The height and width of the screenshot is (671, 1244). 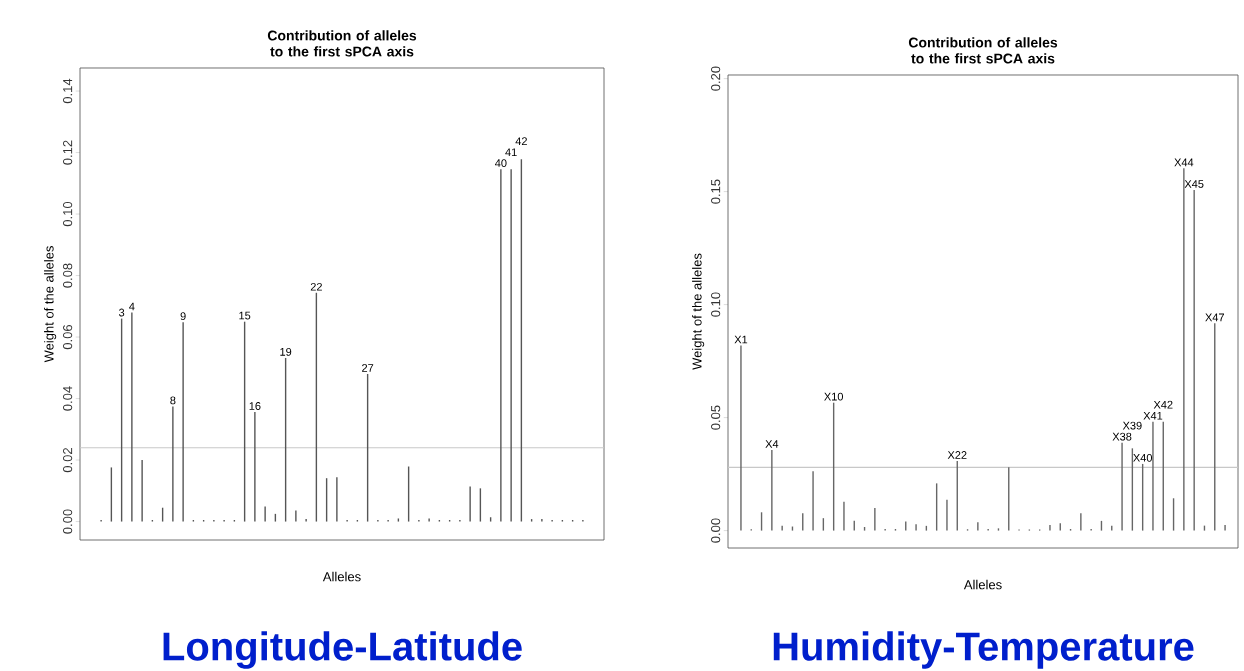 I want to click on category-label: 19, so click(x=286, y=351).